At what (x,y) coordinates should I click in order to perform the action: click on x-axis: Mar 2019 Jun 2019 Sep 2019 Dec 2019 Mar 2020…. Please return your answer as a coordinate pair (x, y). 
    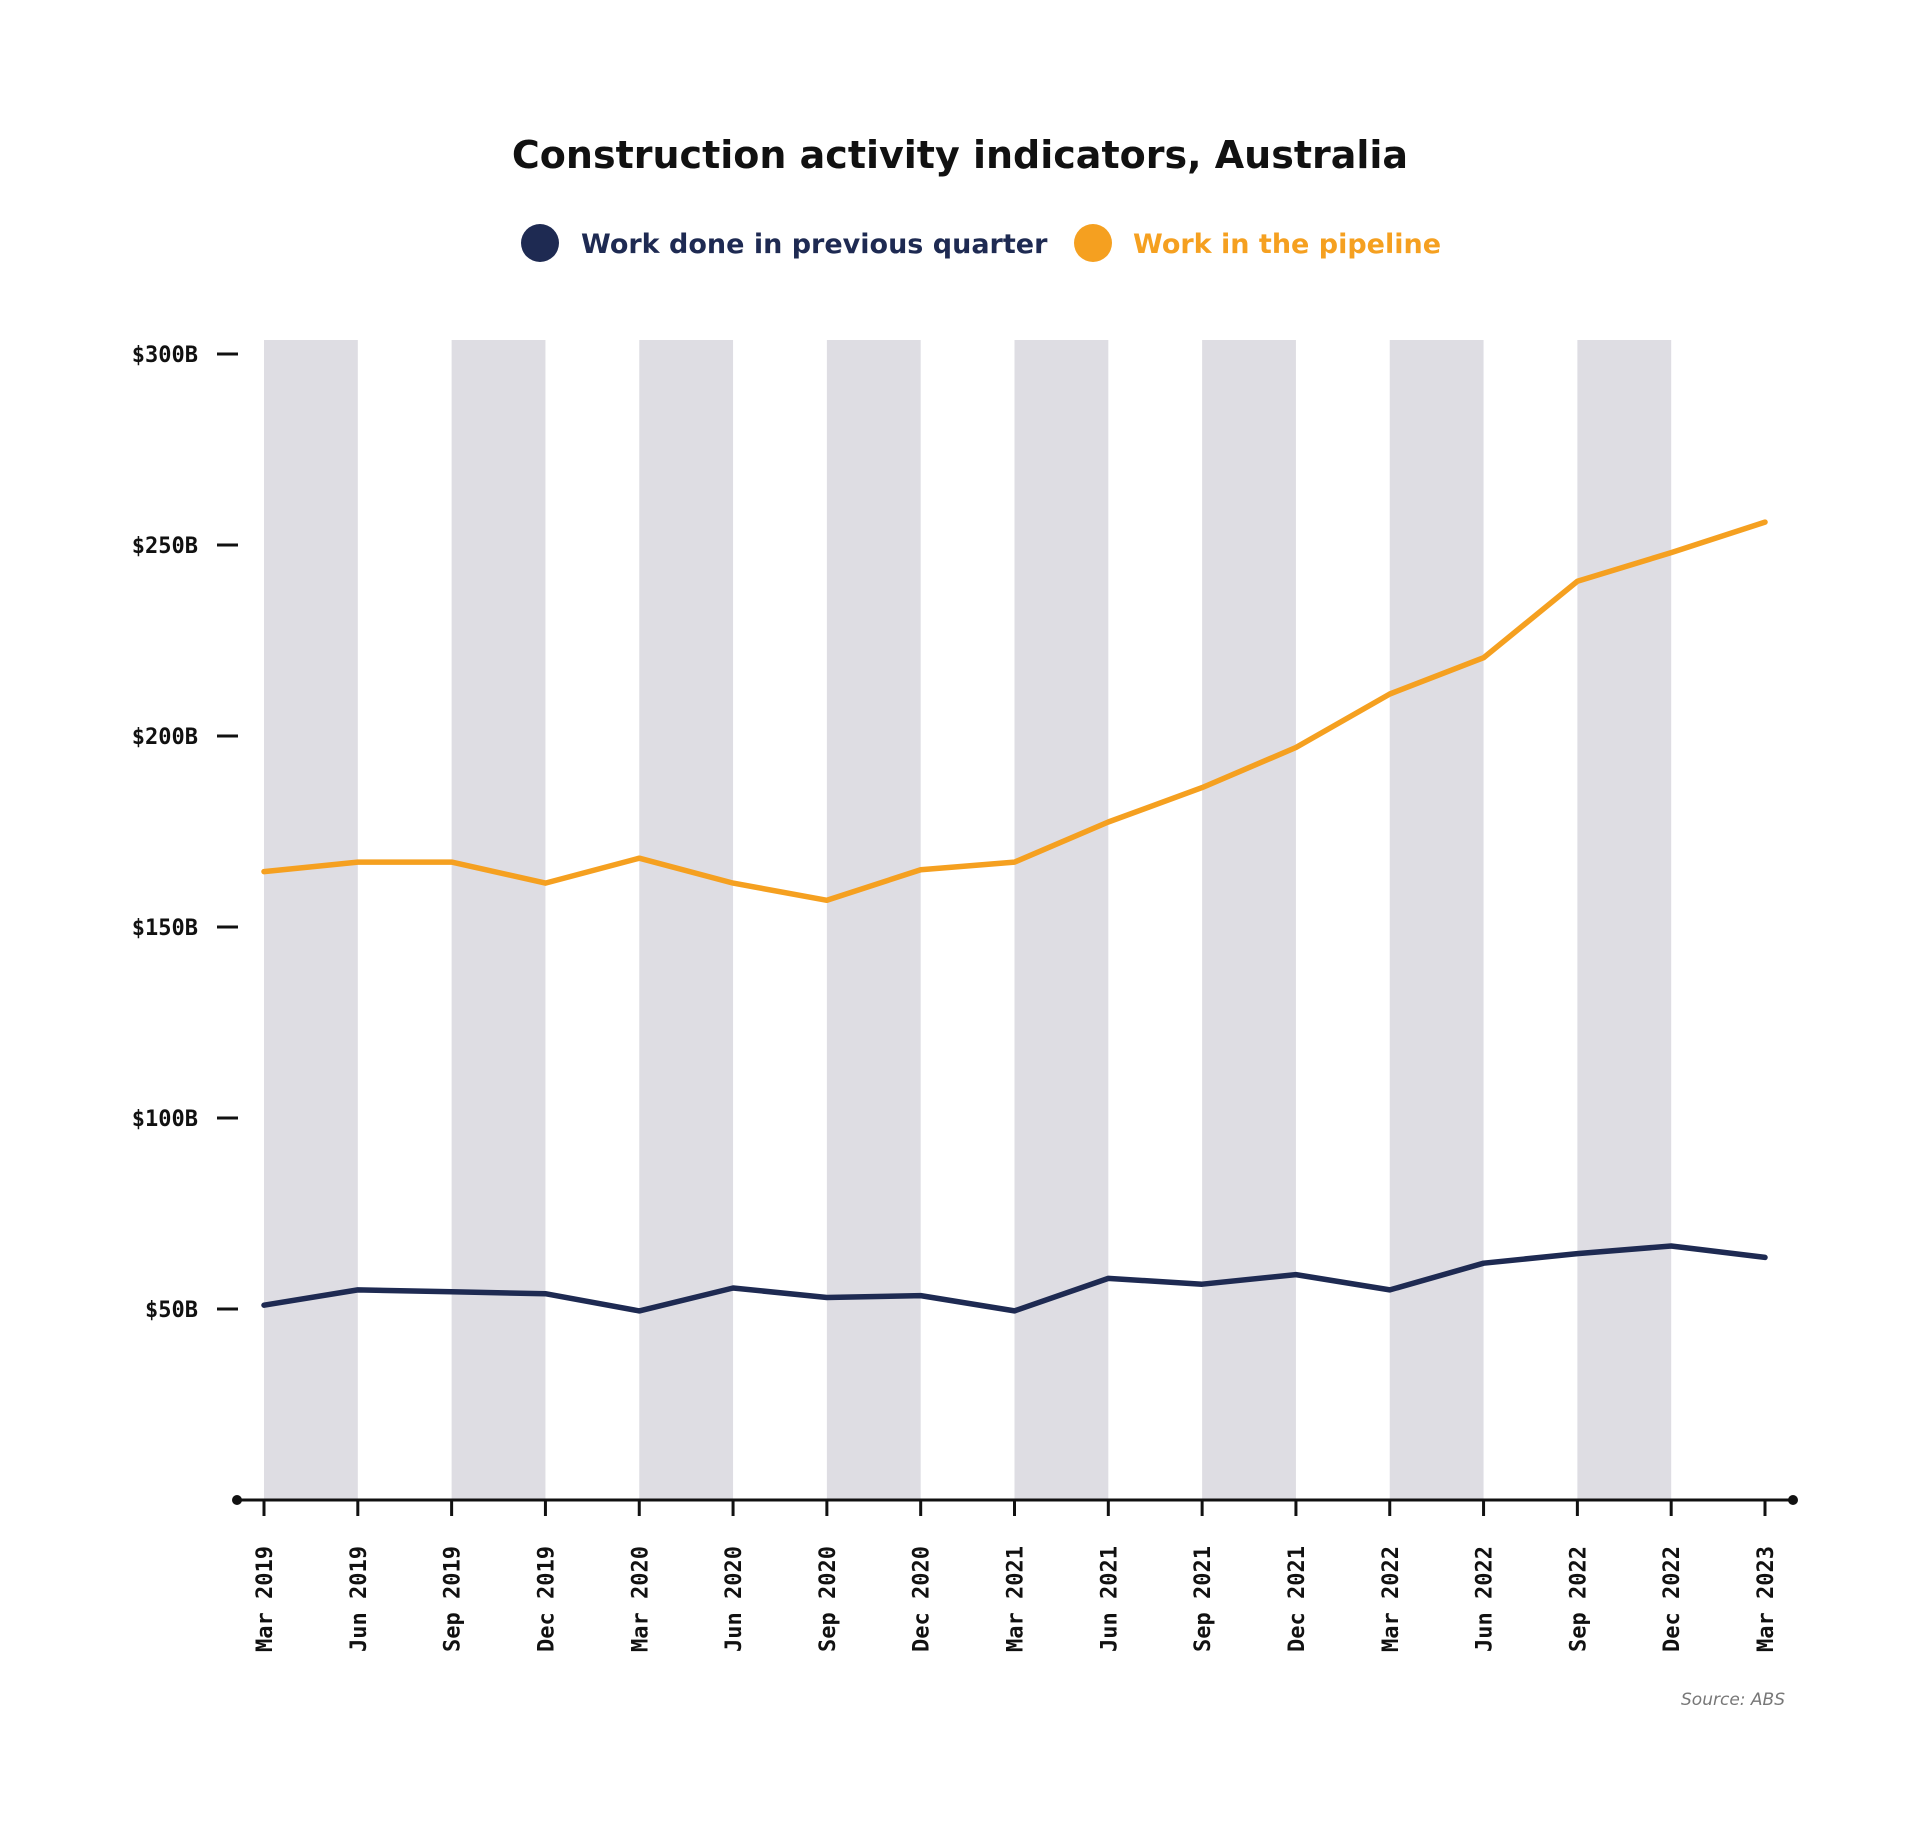
    Looking at the image, I should click on (1015, 1573).